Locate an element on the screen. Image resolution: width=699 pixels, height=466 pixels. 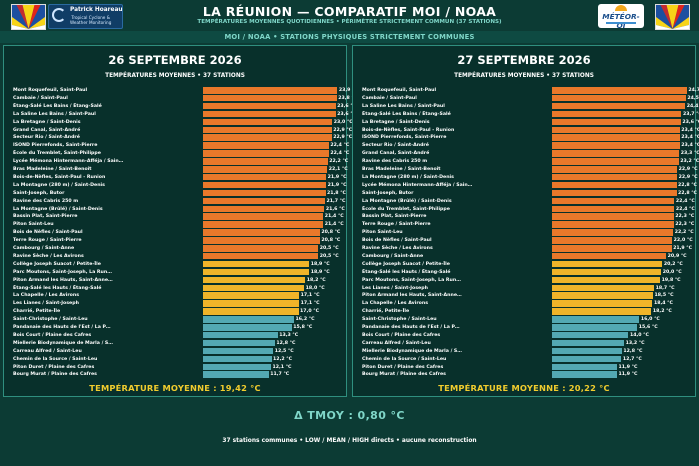
reunion-flag-right-icon is located at coordinates (672, 17).